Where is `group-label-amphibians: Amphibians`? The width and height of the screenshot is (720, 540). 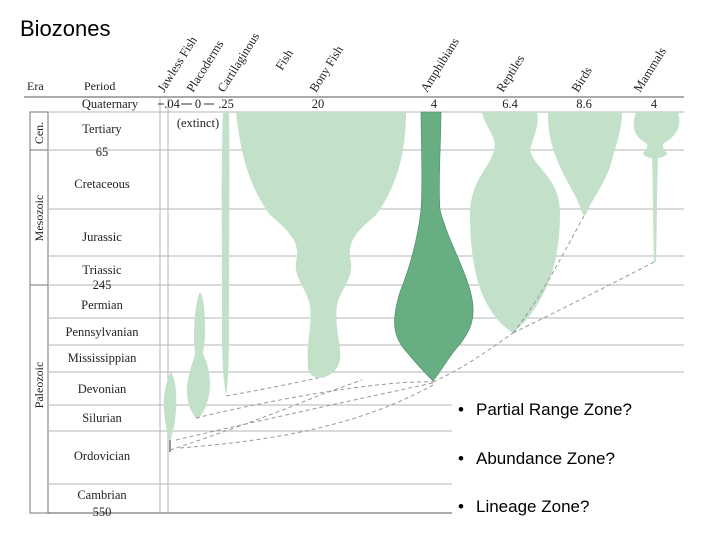
group-label-amphibians: Amphibians is located at coordinates (440, 64).